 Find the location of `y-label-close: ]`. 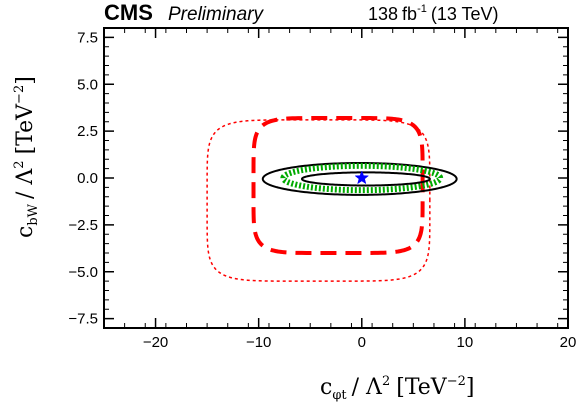

y-label-close: ] is located at coordinates (25, 80).